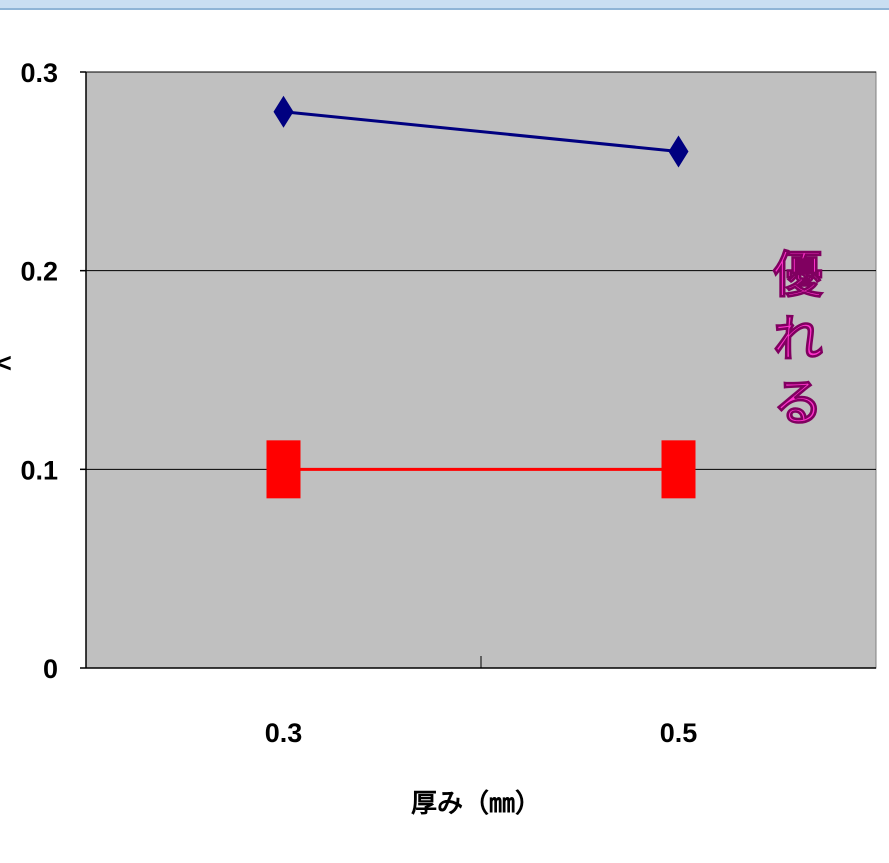 The image size is (889, 863). Describe the element at coordinates (39, 73) in the screenshot. I see `y-tick-label-3: 0.3` at that location.